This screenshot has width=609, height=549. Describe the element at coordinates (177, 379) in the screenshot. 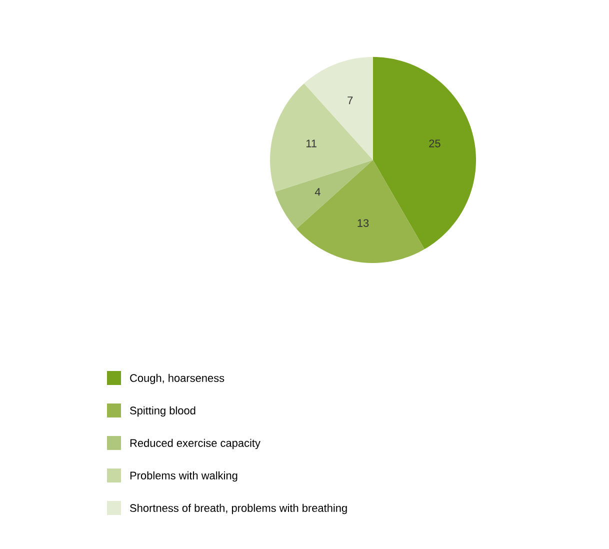

I see `legend-label: Cough, hoarseness` at that location.